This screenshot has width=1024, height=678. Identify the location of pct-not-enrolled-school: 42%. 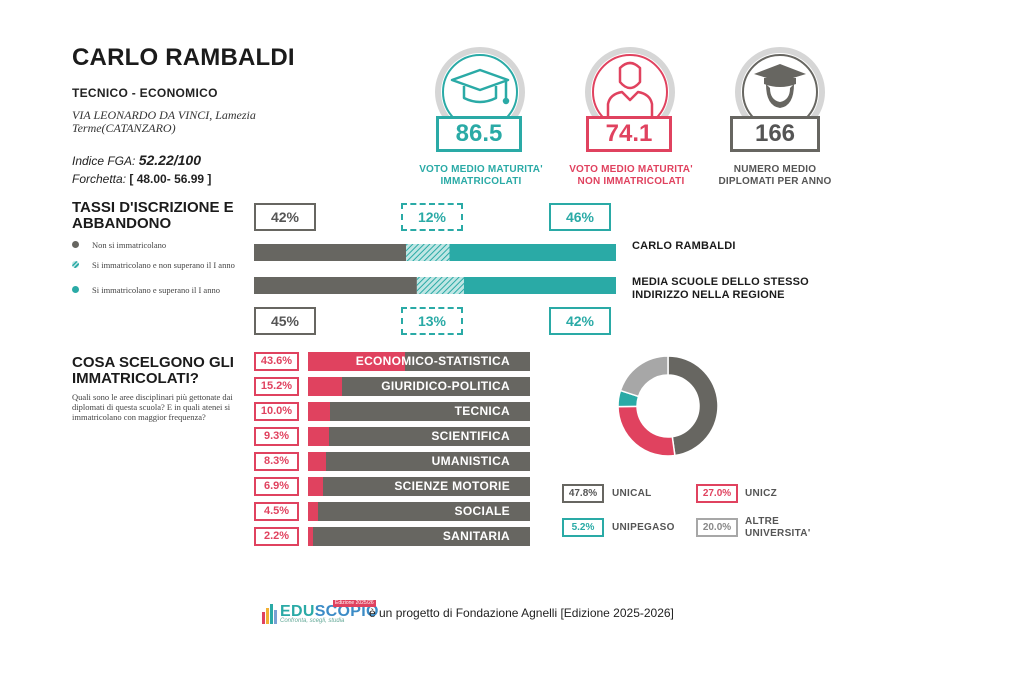
(285, 217).